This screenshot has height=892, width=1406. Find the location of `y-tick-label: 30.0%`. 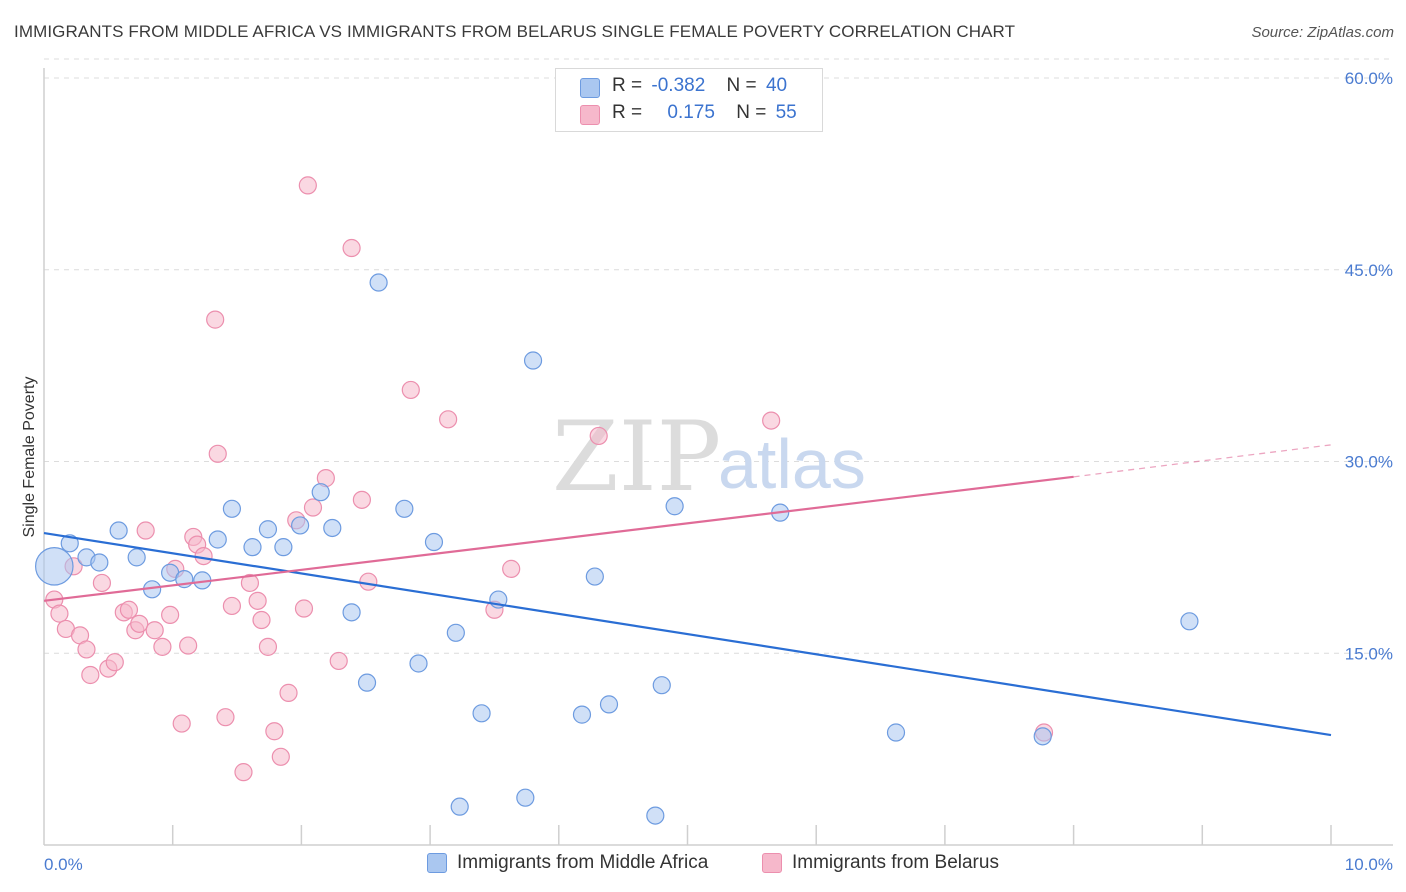

y-tick-label: 30.0% is located at coordinates (1369, 462).